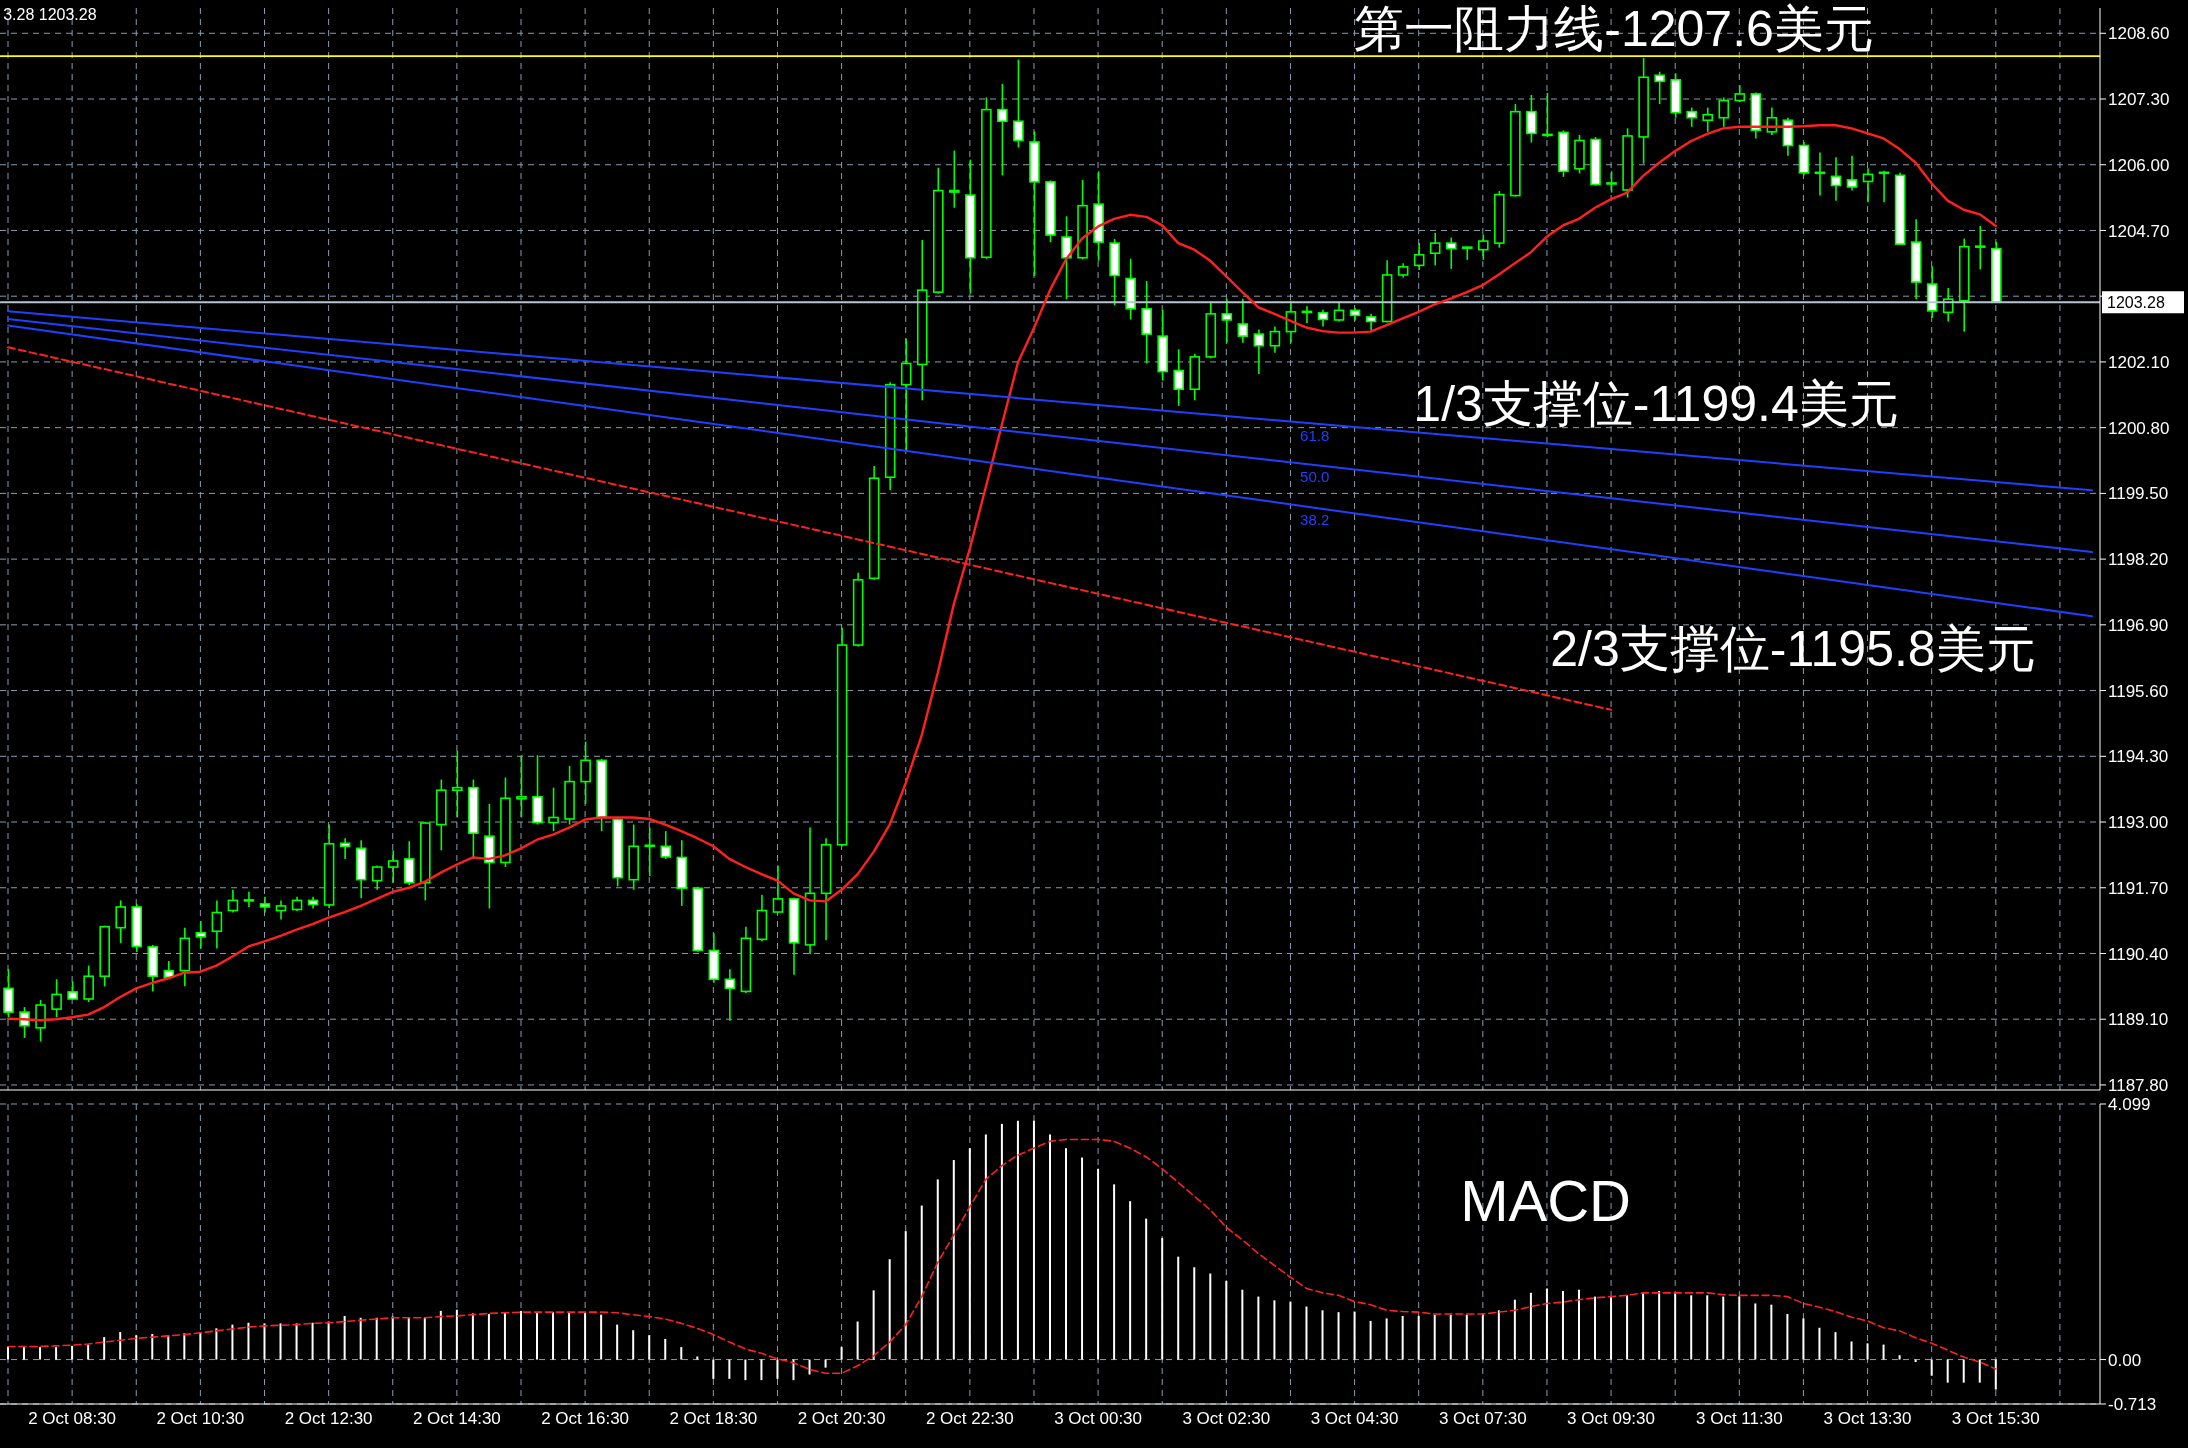  I want to click on x-tick-label: 3 Oct 04:30, so click(1354, 1419).